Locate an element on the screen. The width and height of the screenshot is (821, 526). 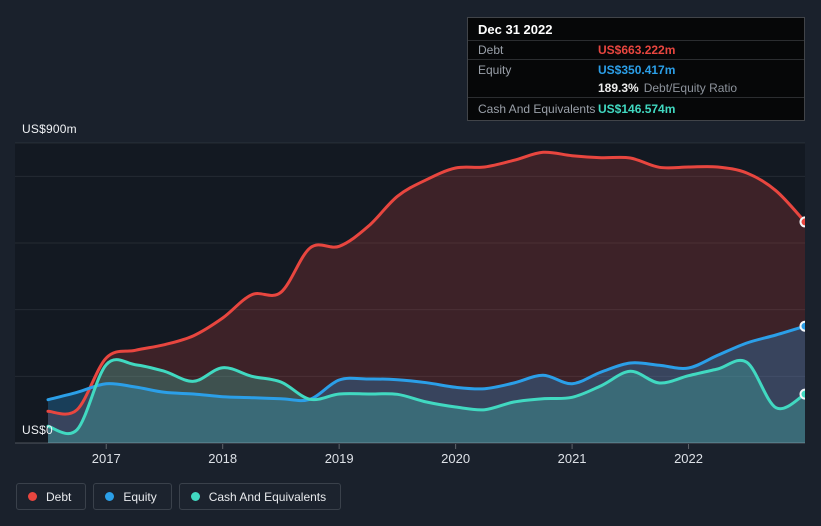
tooltip-equity-label: Equity is located at coordinates (495, 69).